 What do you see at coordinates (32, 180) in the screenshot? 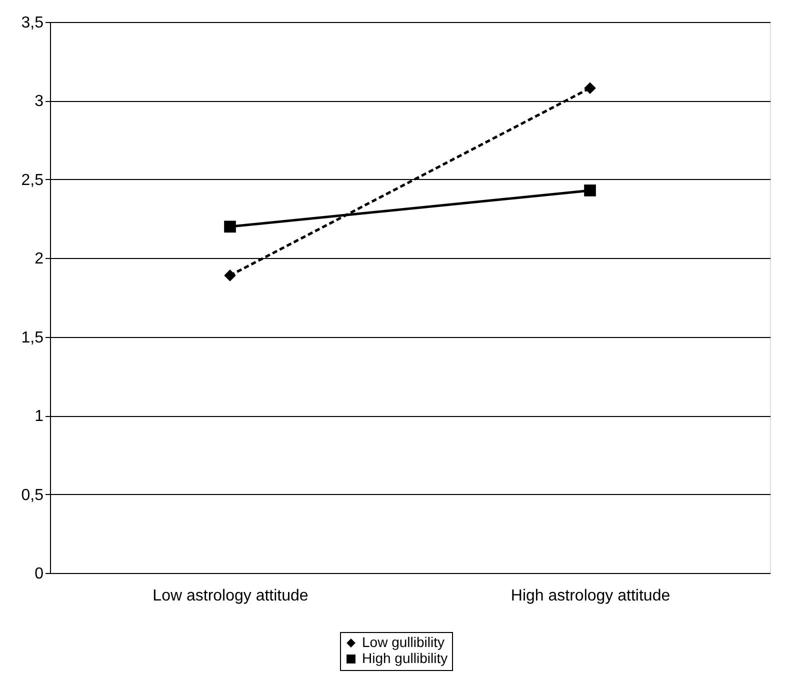
I see `y-tick-label: 2,5` at bounding box center [32, 180].